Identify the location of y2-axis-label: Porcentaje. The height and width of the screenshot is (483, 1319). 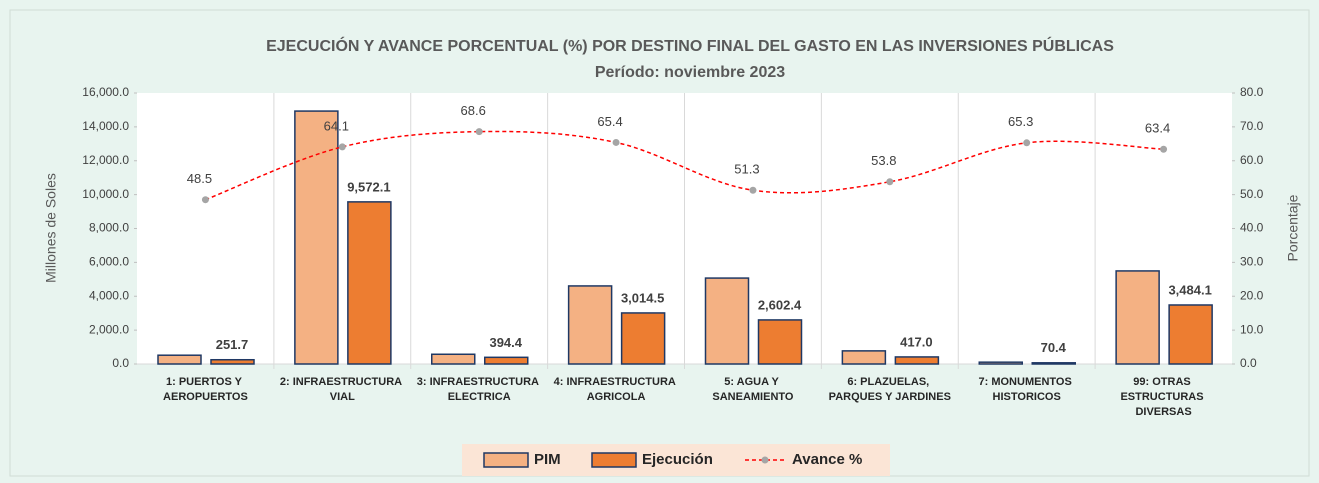
(1293, 227).